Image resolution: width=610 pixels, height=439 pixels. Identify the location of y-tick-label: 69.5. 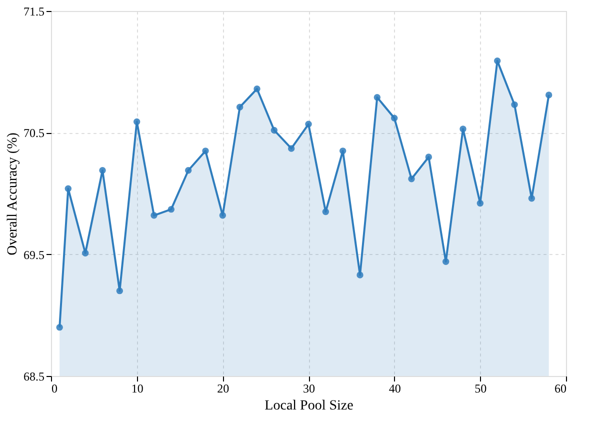
(34, 255).